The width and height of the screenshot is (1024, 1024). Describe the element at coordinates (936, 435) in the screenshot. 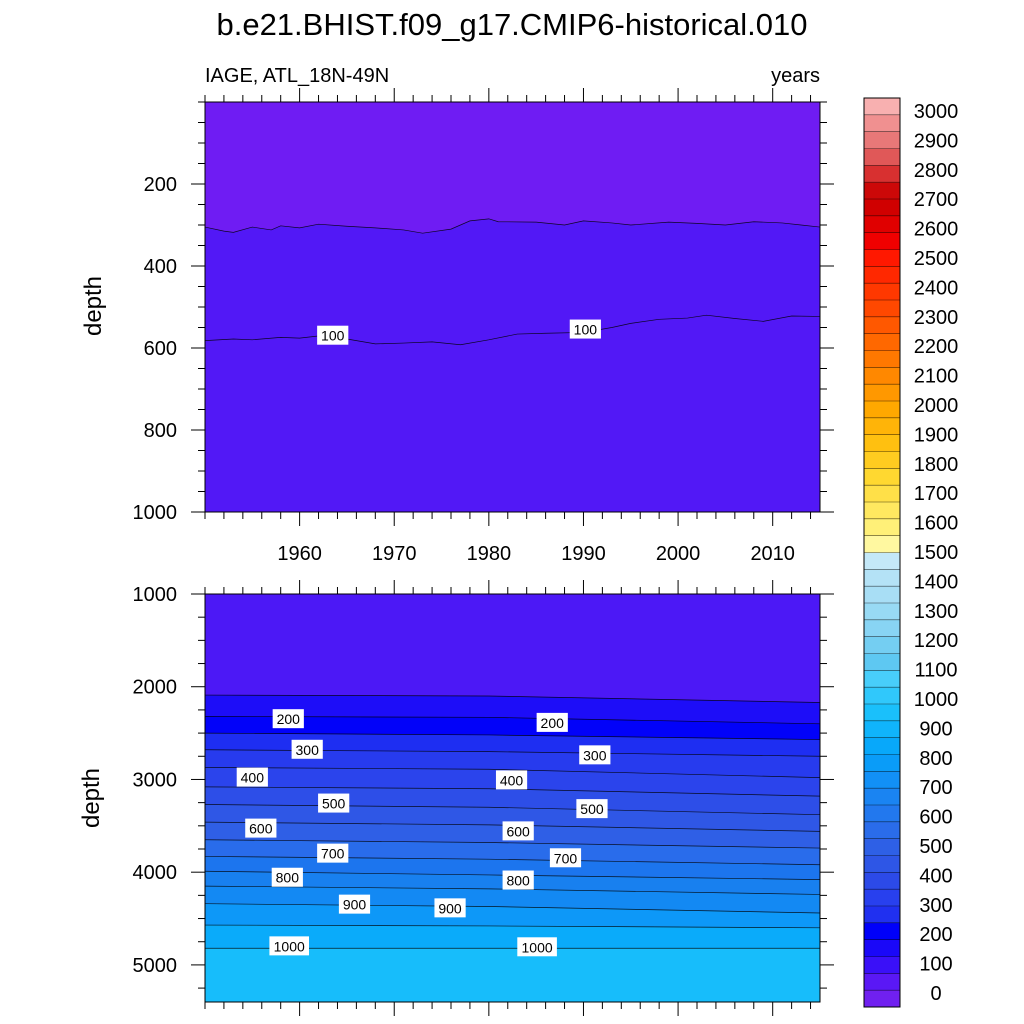

I see `colorbar-label: 1900` at that location.